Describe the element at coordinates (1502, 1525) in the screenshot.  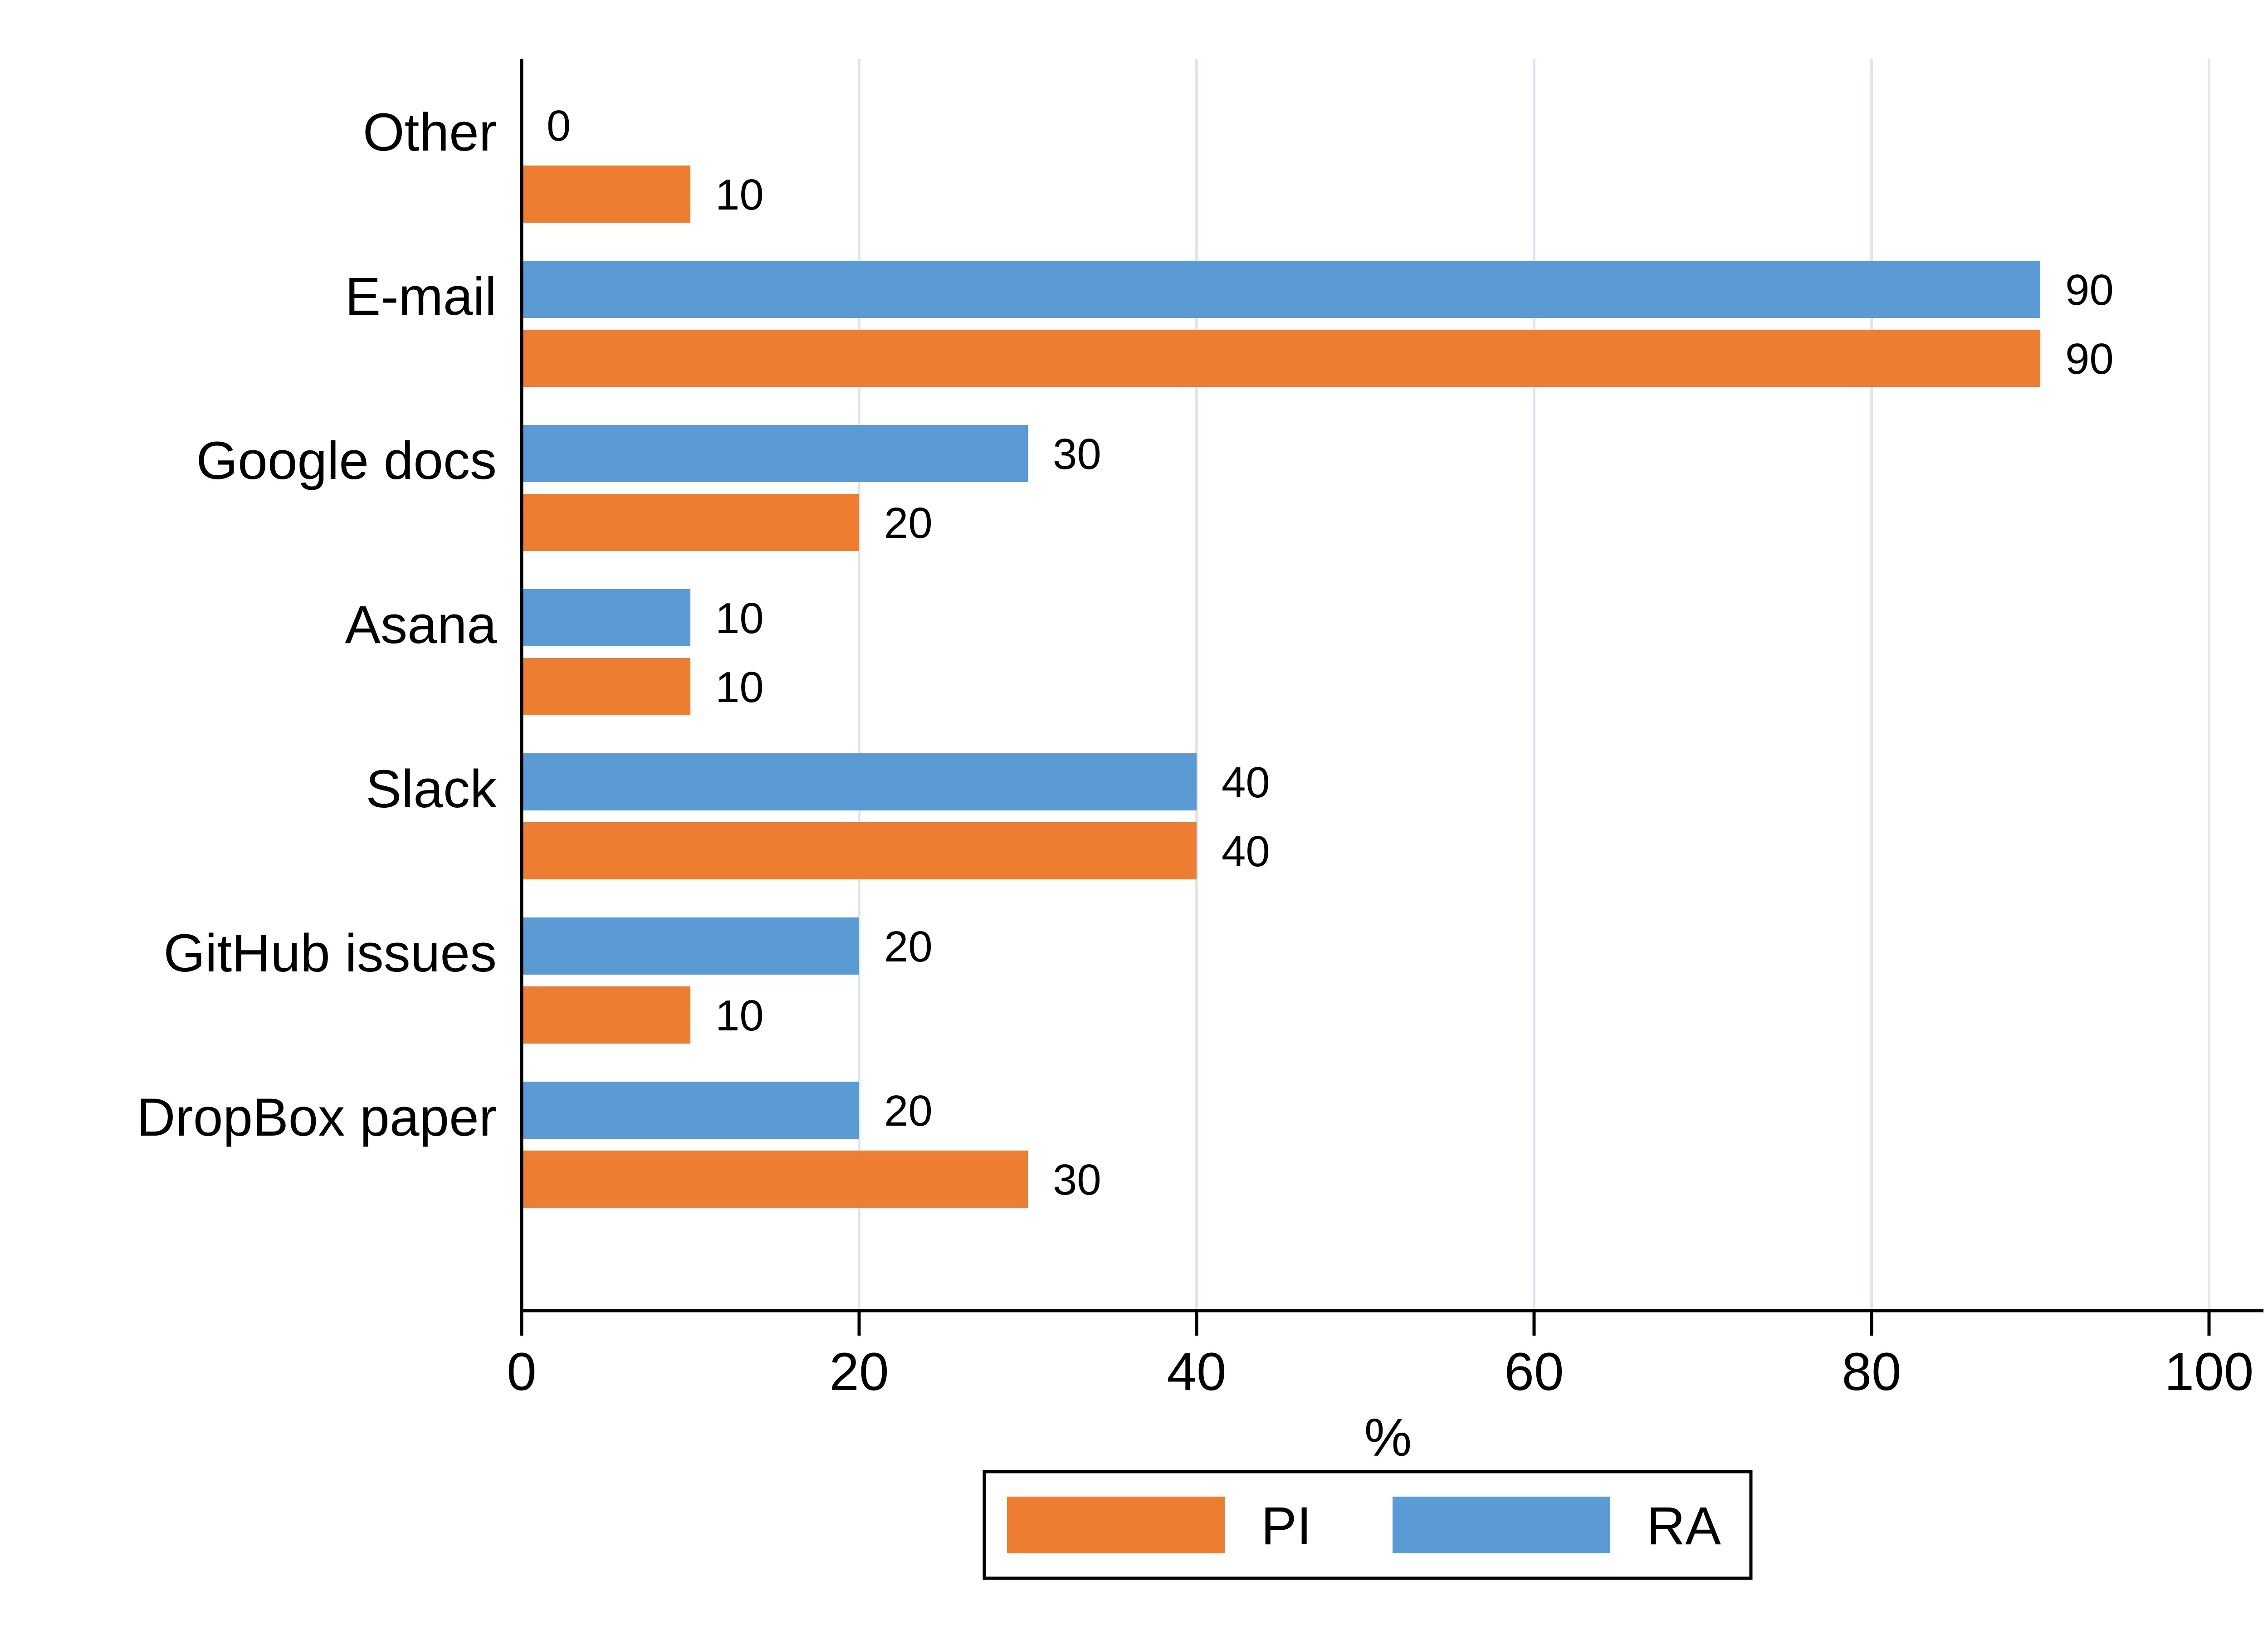
I see `legend-swatch-ra` at that location.